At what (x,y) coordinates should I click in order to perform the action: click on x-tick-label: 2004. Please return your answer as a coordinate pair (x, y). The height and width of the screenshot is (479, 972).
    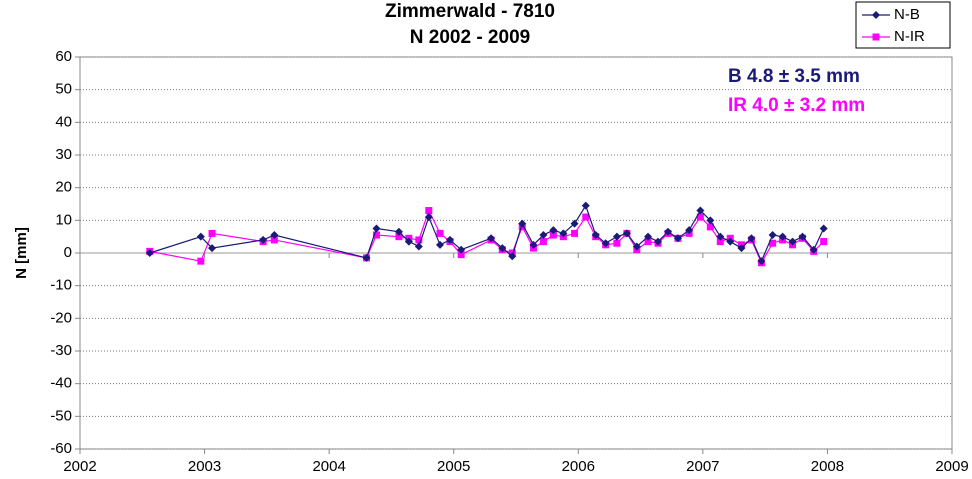
    Looking at the image, I should click on (328, 466).